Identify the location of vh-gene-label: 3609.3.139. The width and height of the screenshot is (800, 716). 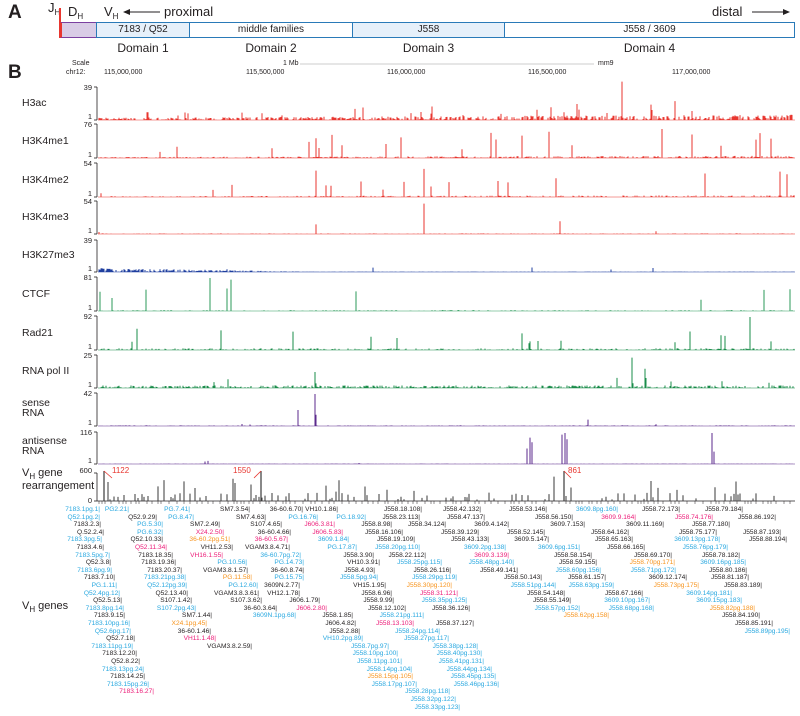
(491, 555).